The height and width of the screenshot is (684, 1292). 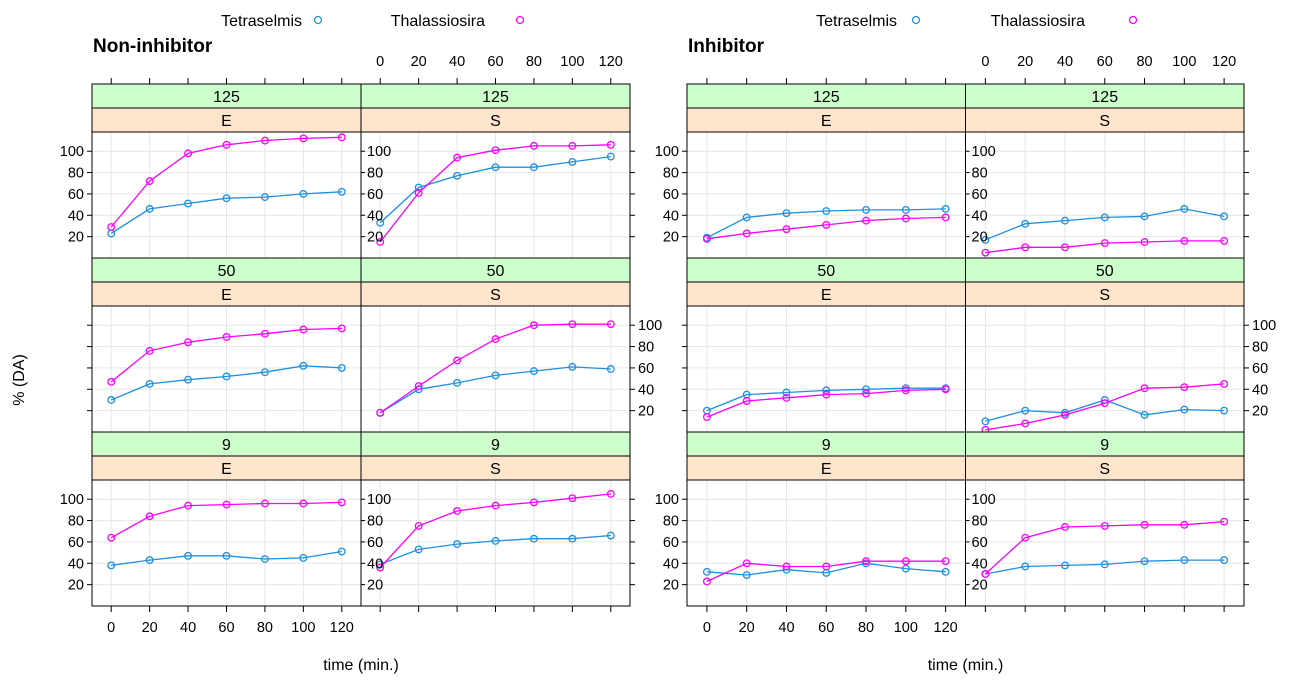 I want to click on x-tick-label-bottom: 20, so click(x=150, y=628).